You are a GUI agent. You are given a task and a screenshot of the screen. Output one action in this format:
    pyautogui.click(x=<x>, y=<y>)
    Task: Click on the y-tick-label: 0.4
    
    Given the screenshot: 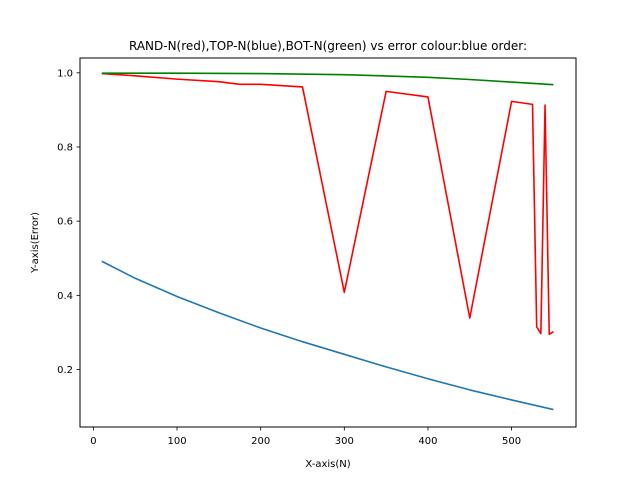 What is the action you would take?
    pyautogui.click(x=65, y=296)
    